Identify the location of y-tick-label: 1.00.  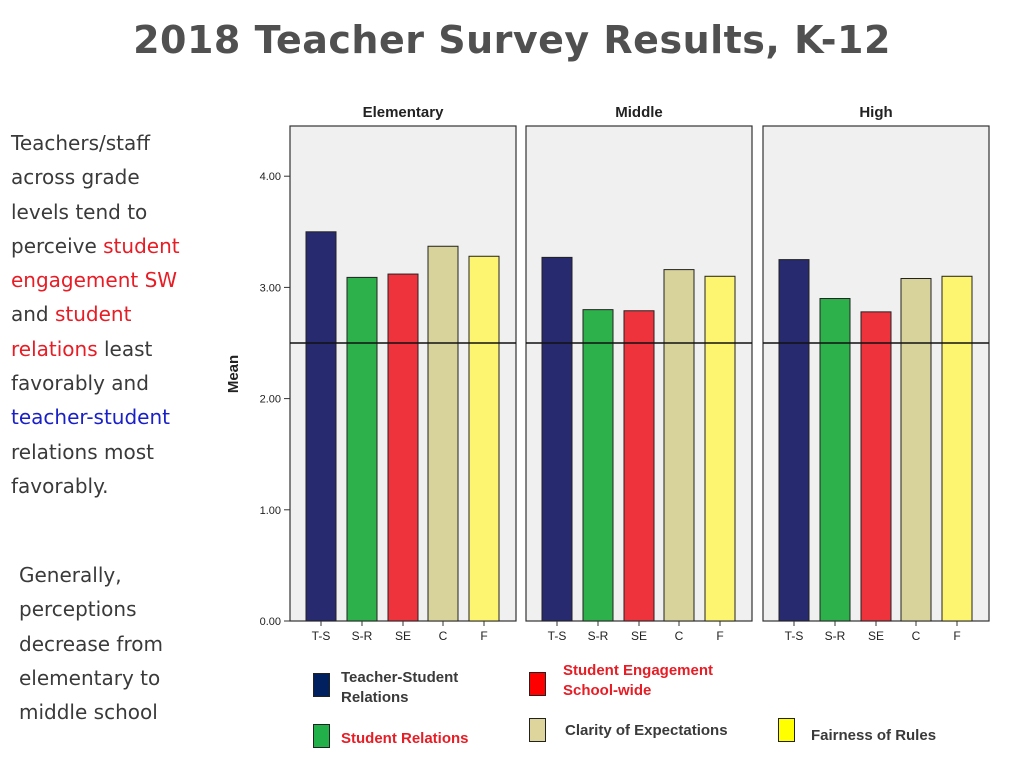
(270, 511).